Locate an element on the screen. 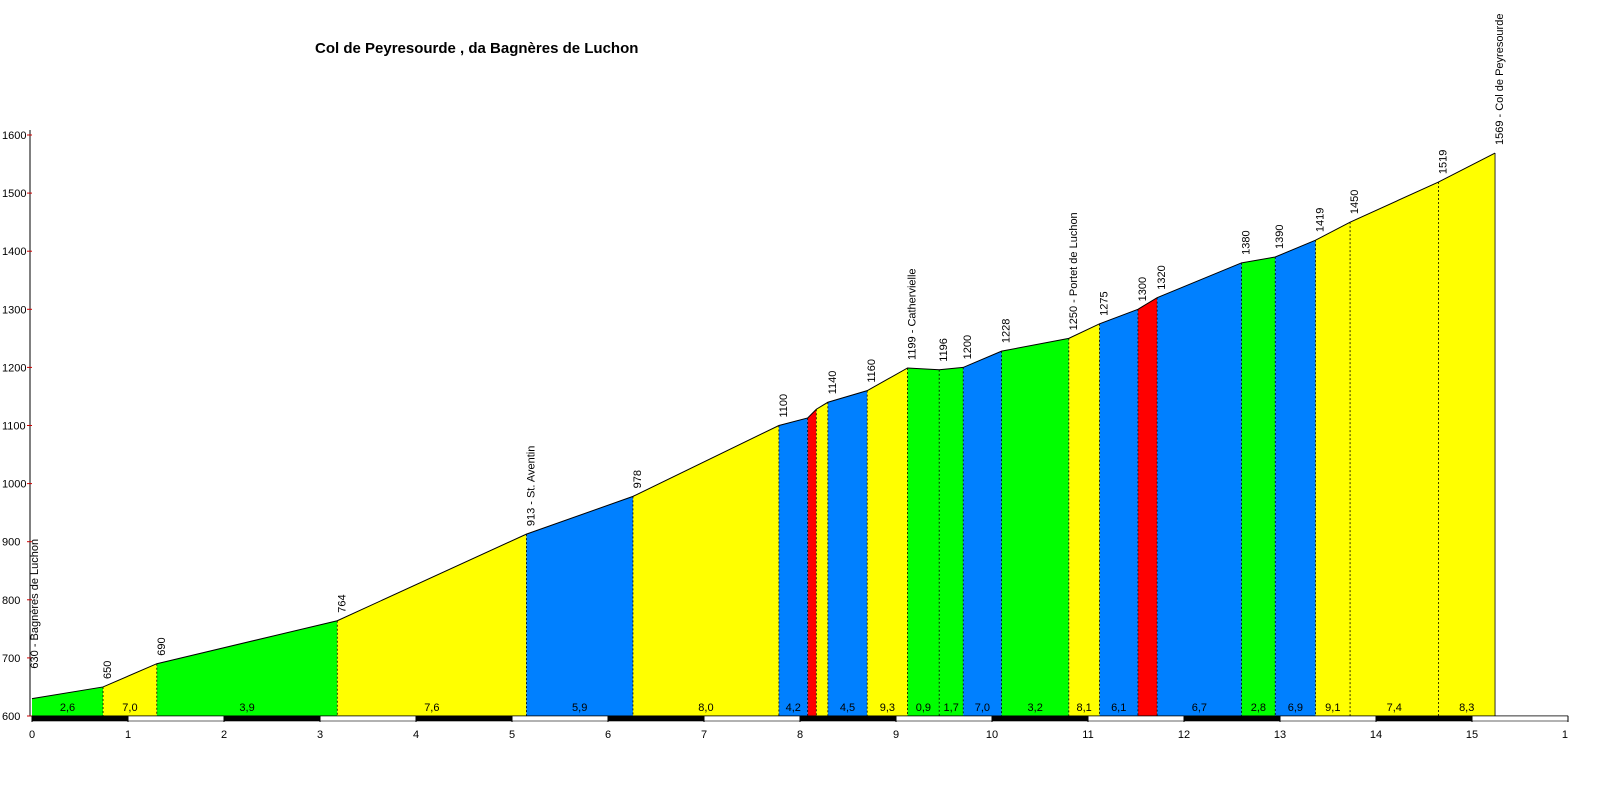  x-tick-label: 13 is located at coordinates (1280, 735).